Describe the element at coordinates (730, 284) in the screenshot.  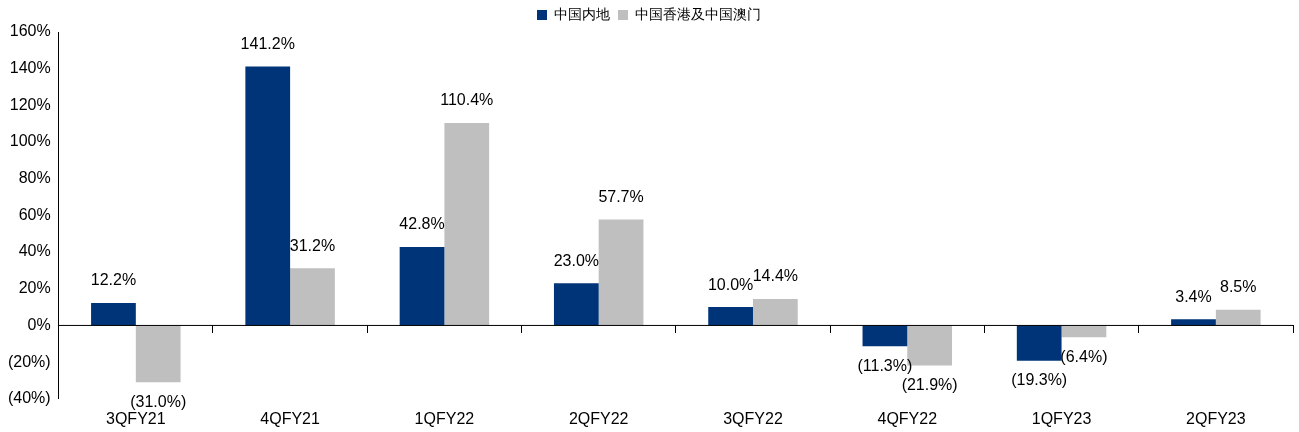
I see `data-label: 10.0%` at that location.